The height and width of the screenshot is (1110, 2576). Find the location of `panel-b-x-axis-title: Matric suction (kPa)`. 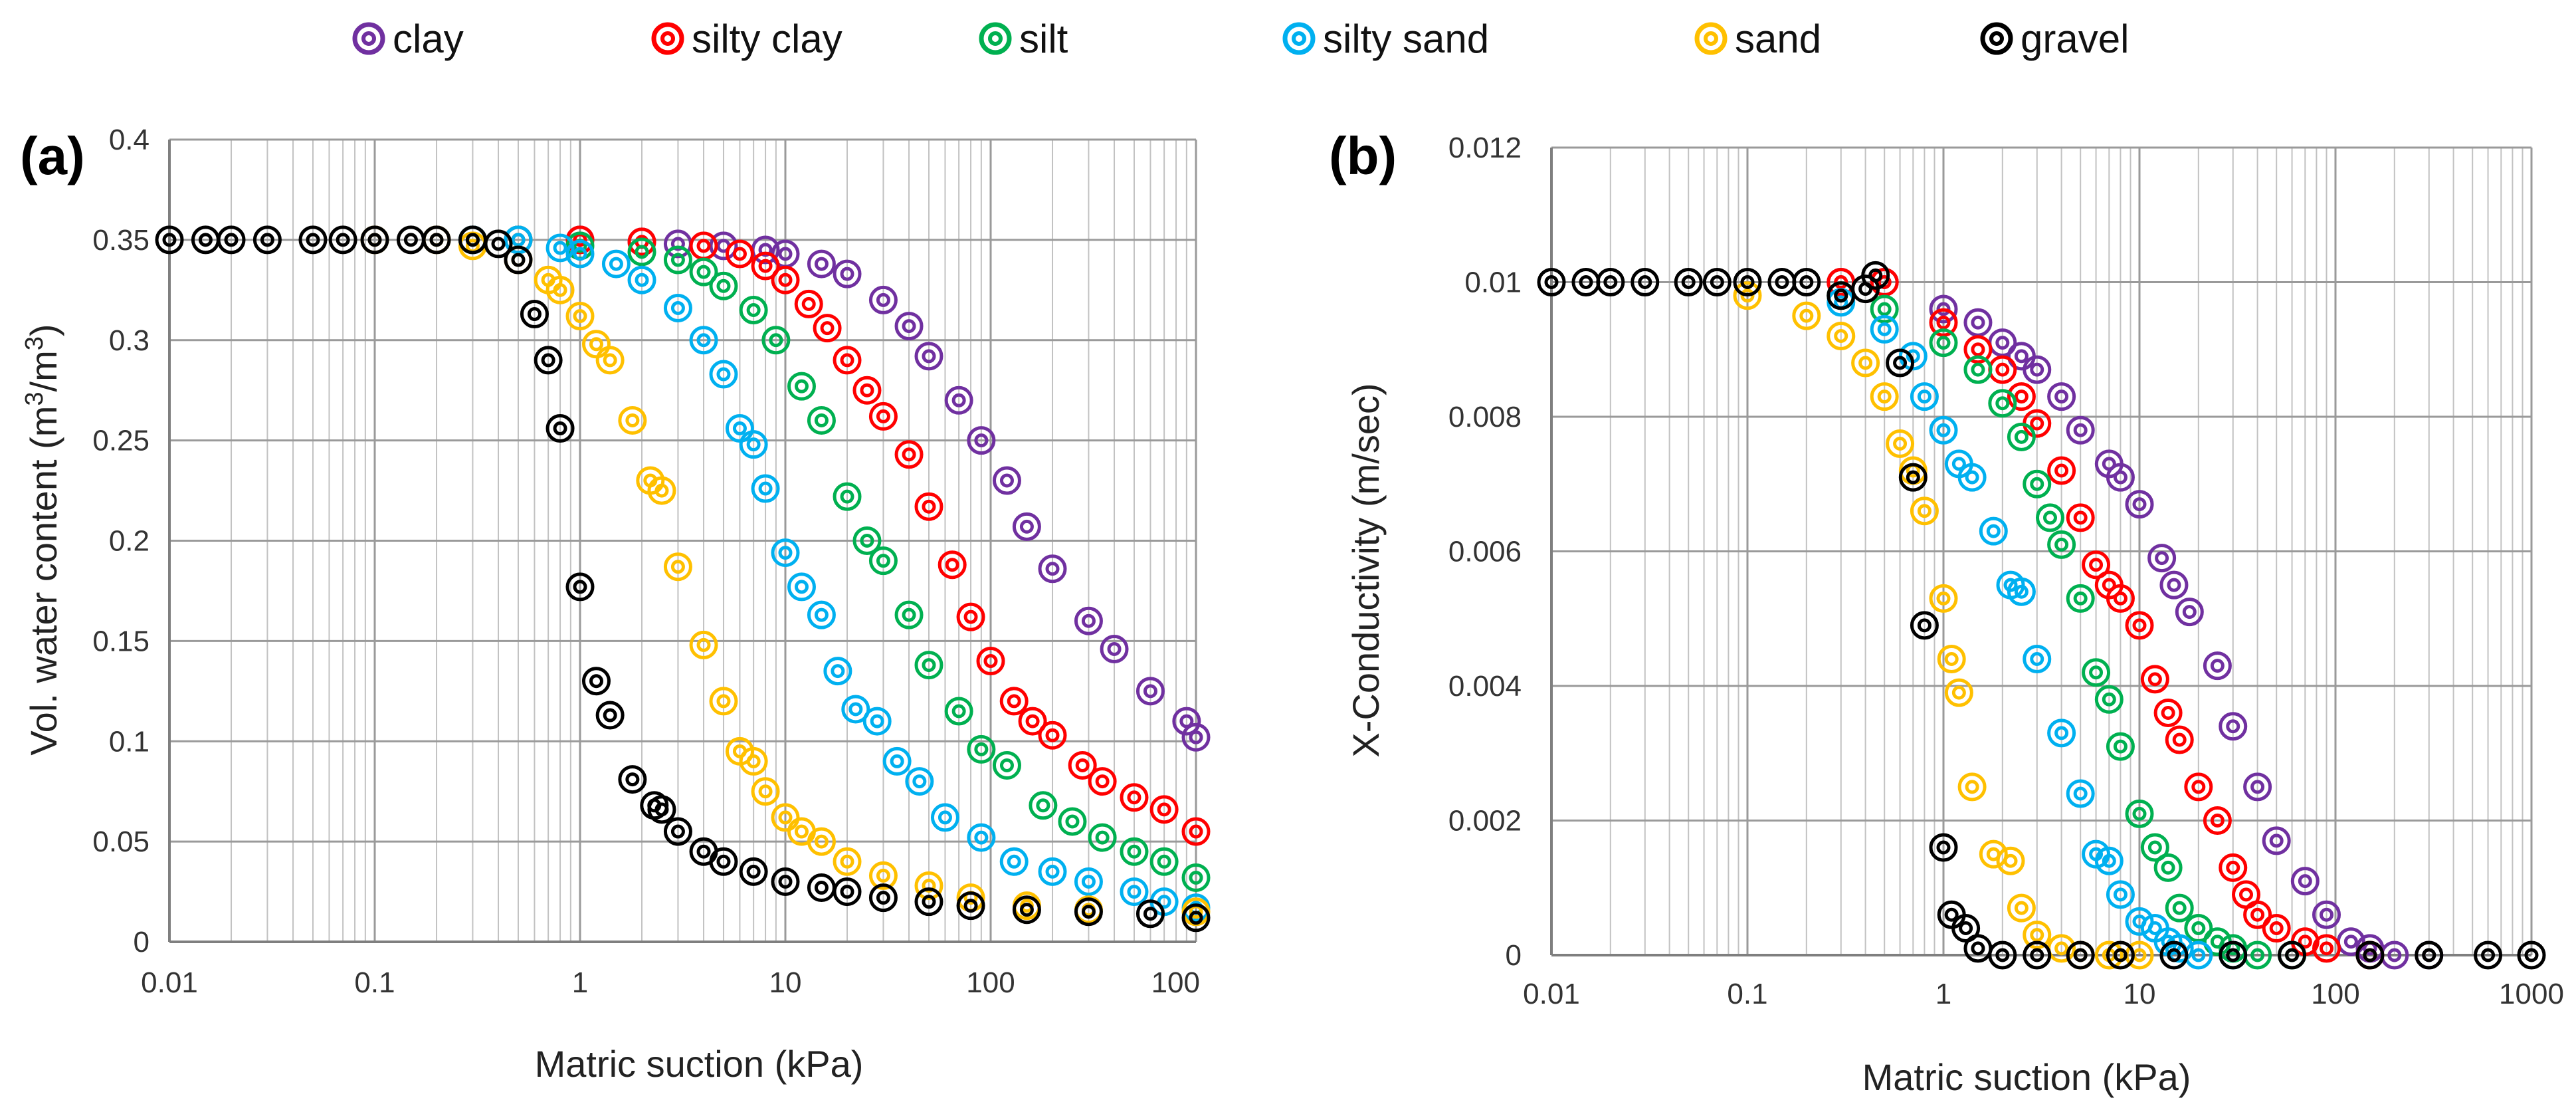

panel-b-x-axis-title: Matric suction (kPa) is located at coordinates (2026, 1077).